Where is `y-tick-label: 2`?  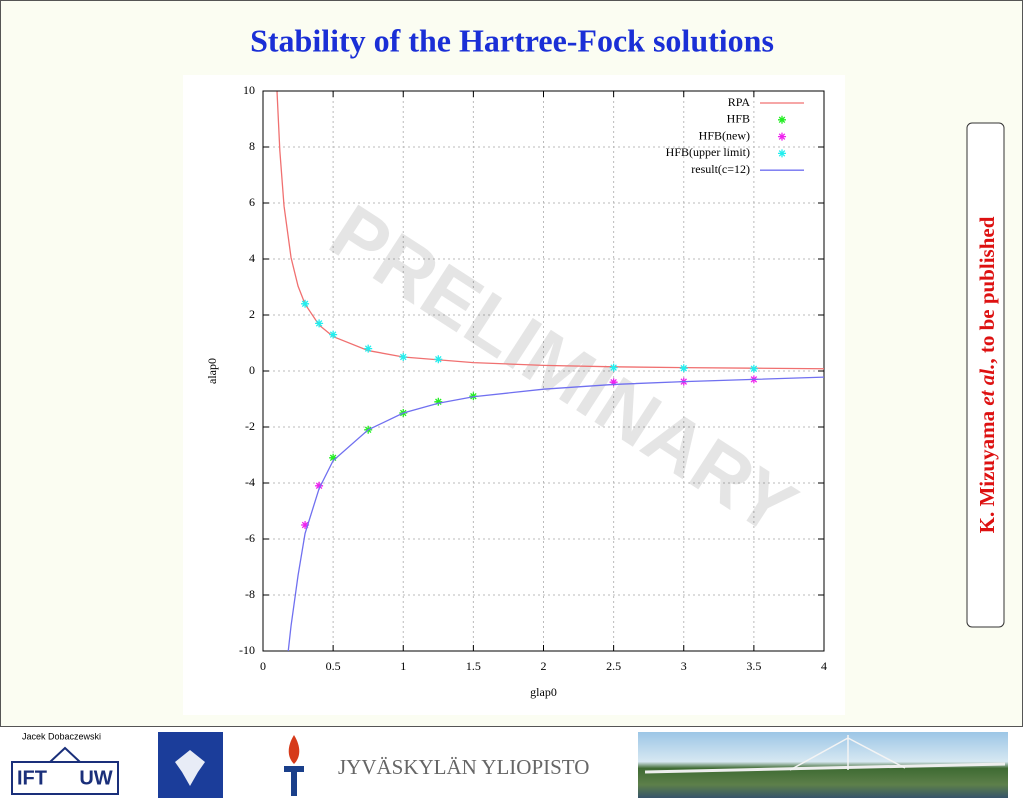 y-tick-label: 2 is located at coordinates (252, 314).